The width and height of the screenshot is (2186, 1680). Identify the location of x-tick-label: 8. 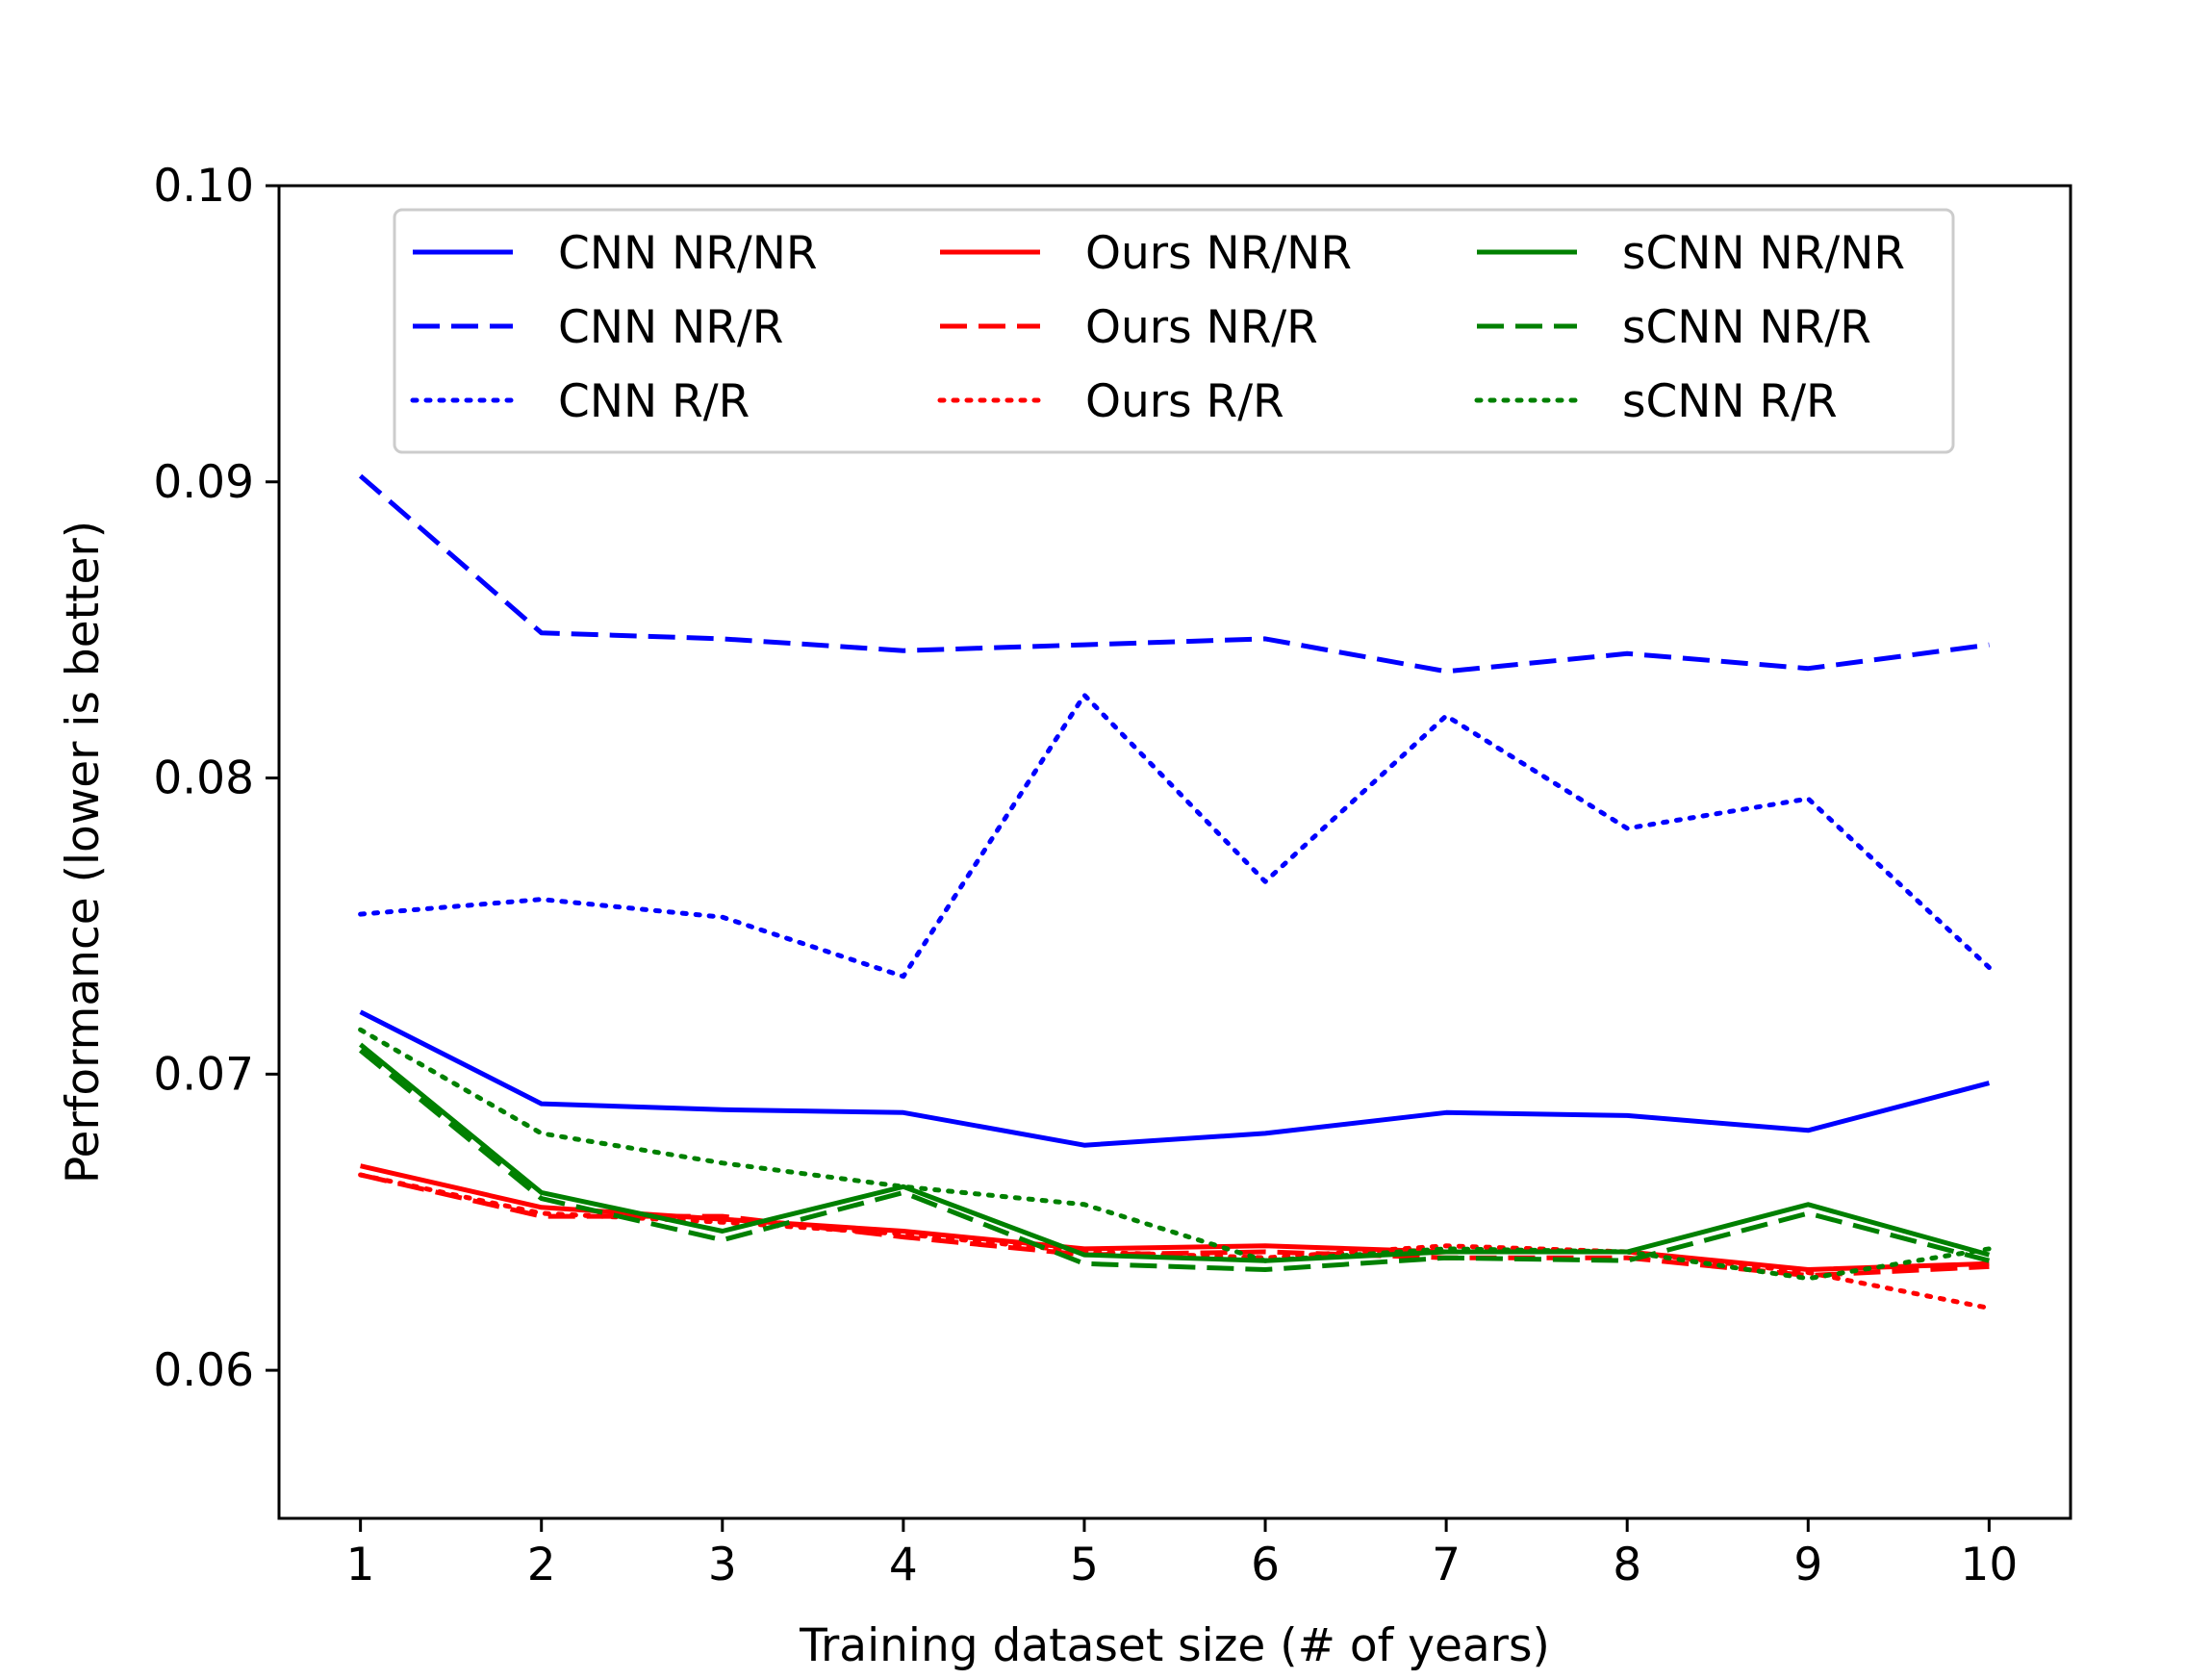
(1627, 1565).